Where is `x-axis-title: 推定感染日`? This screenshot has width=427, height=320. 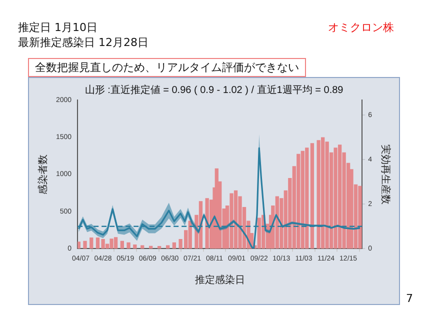 x-axis-title: 推定感染日 is located at coordinates (219, 280).